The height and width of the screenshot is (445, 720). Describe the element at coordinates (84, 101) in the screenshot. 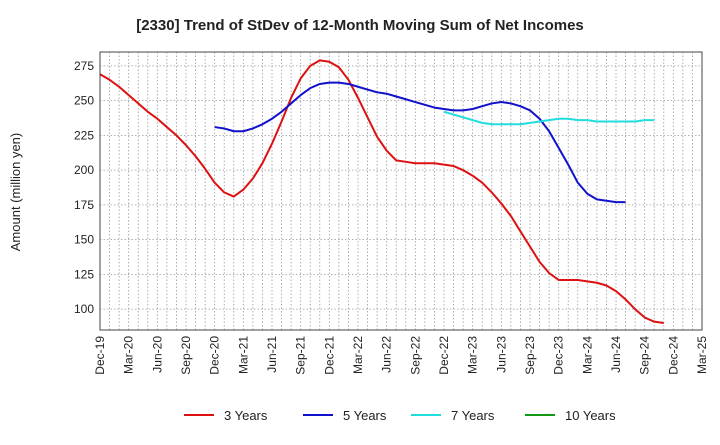

I see `y-tick-label: 250` at that location.